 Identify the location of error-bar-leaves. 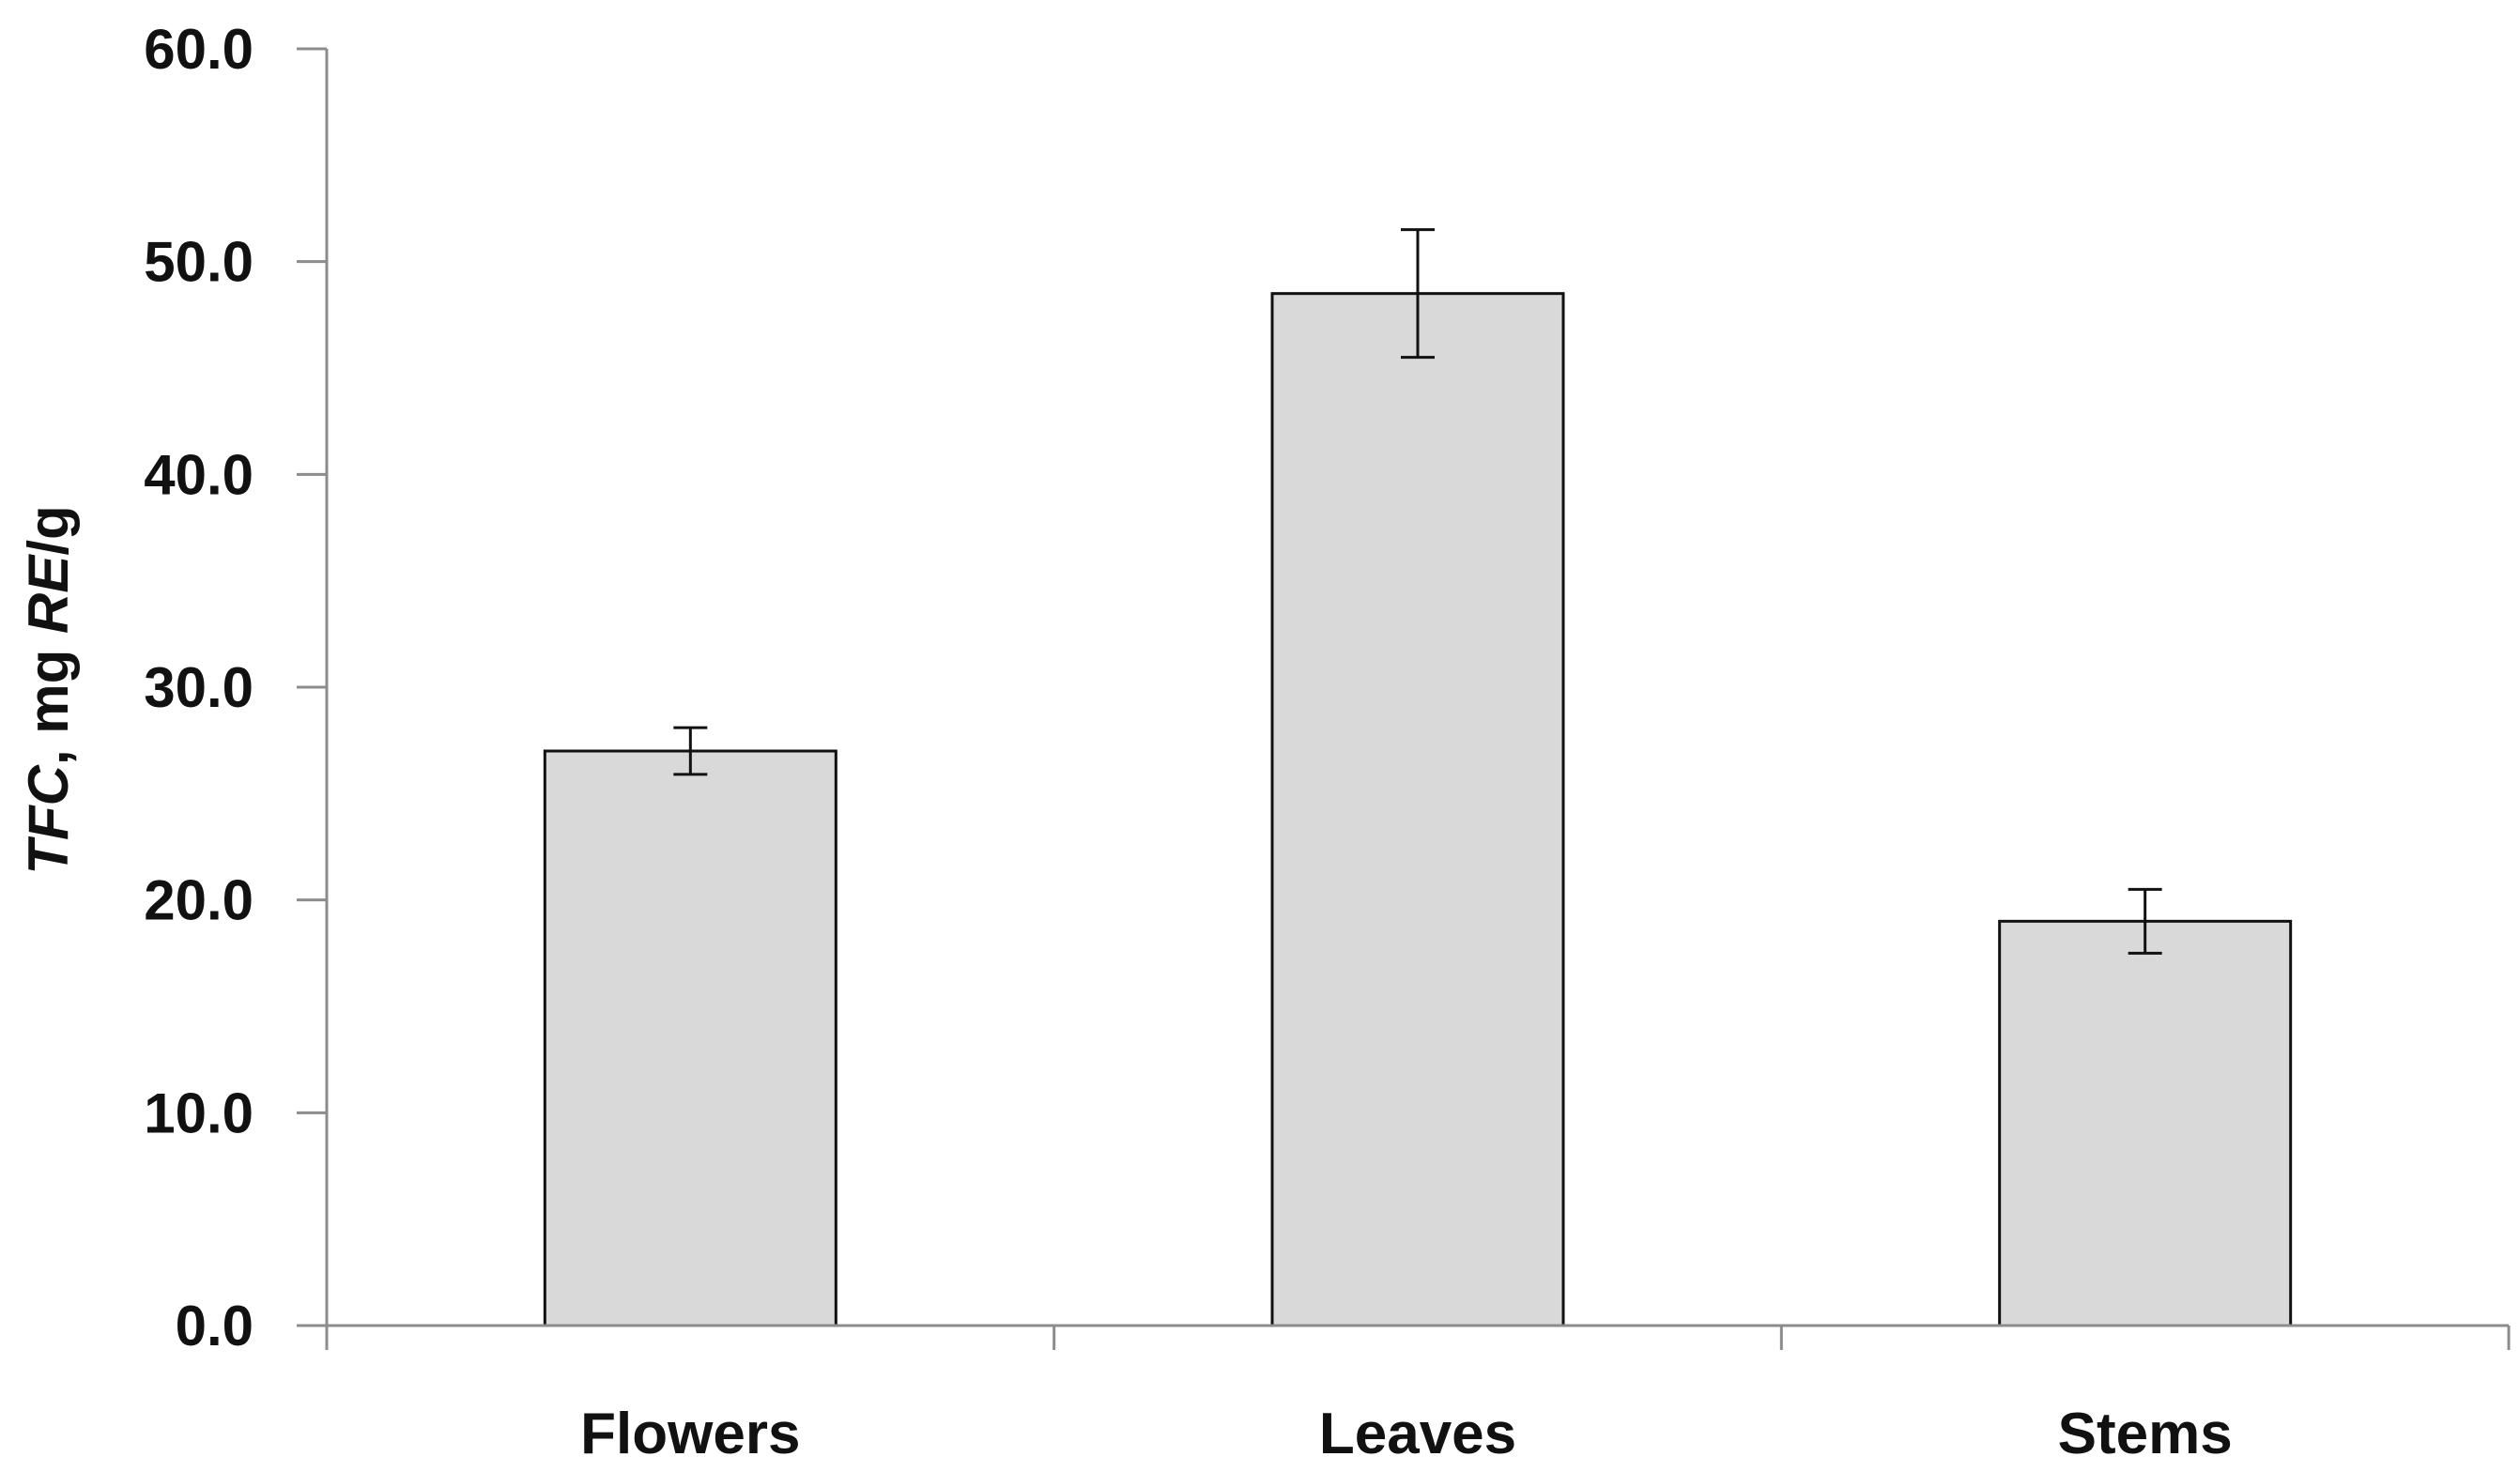
(1418, 294).